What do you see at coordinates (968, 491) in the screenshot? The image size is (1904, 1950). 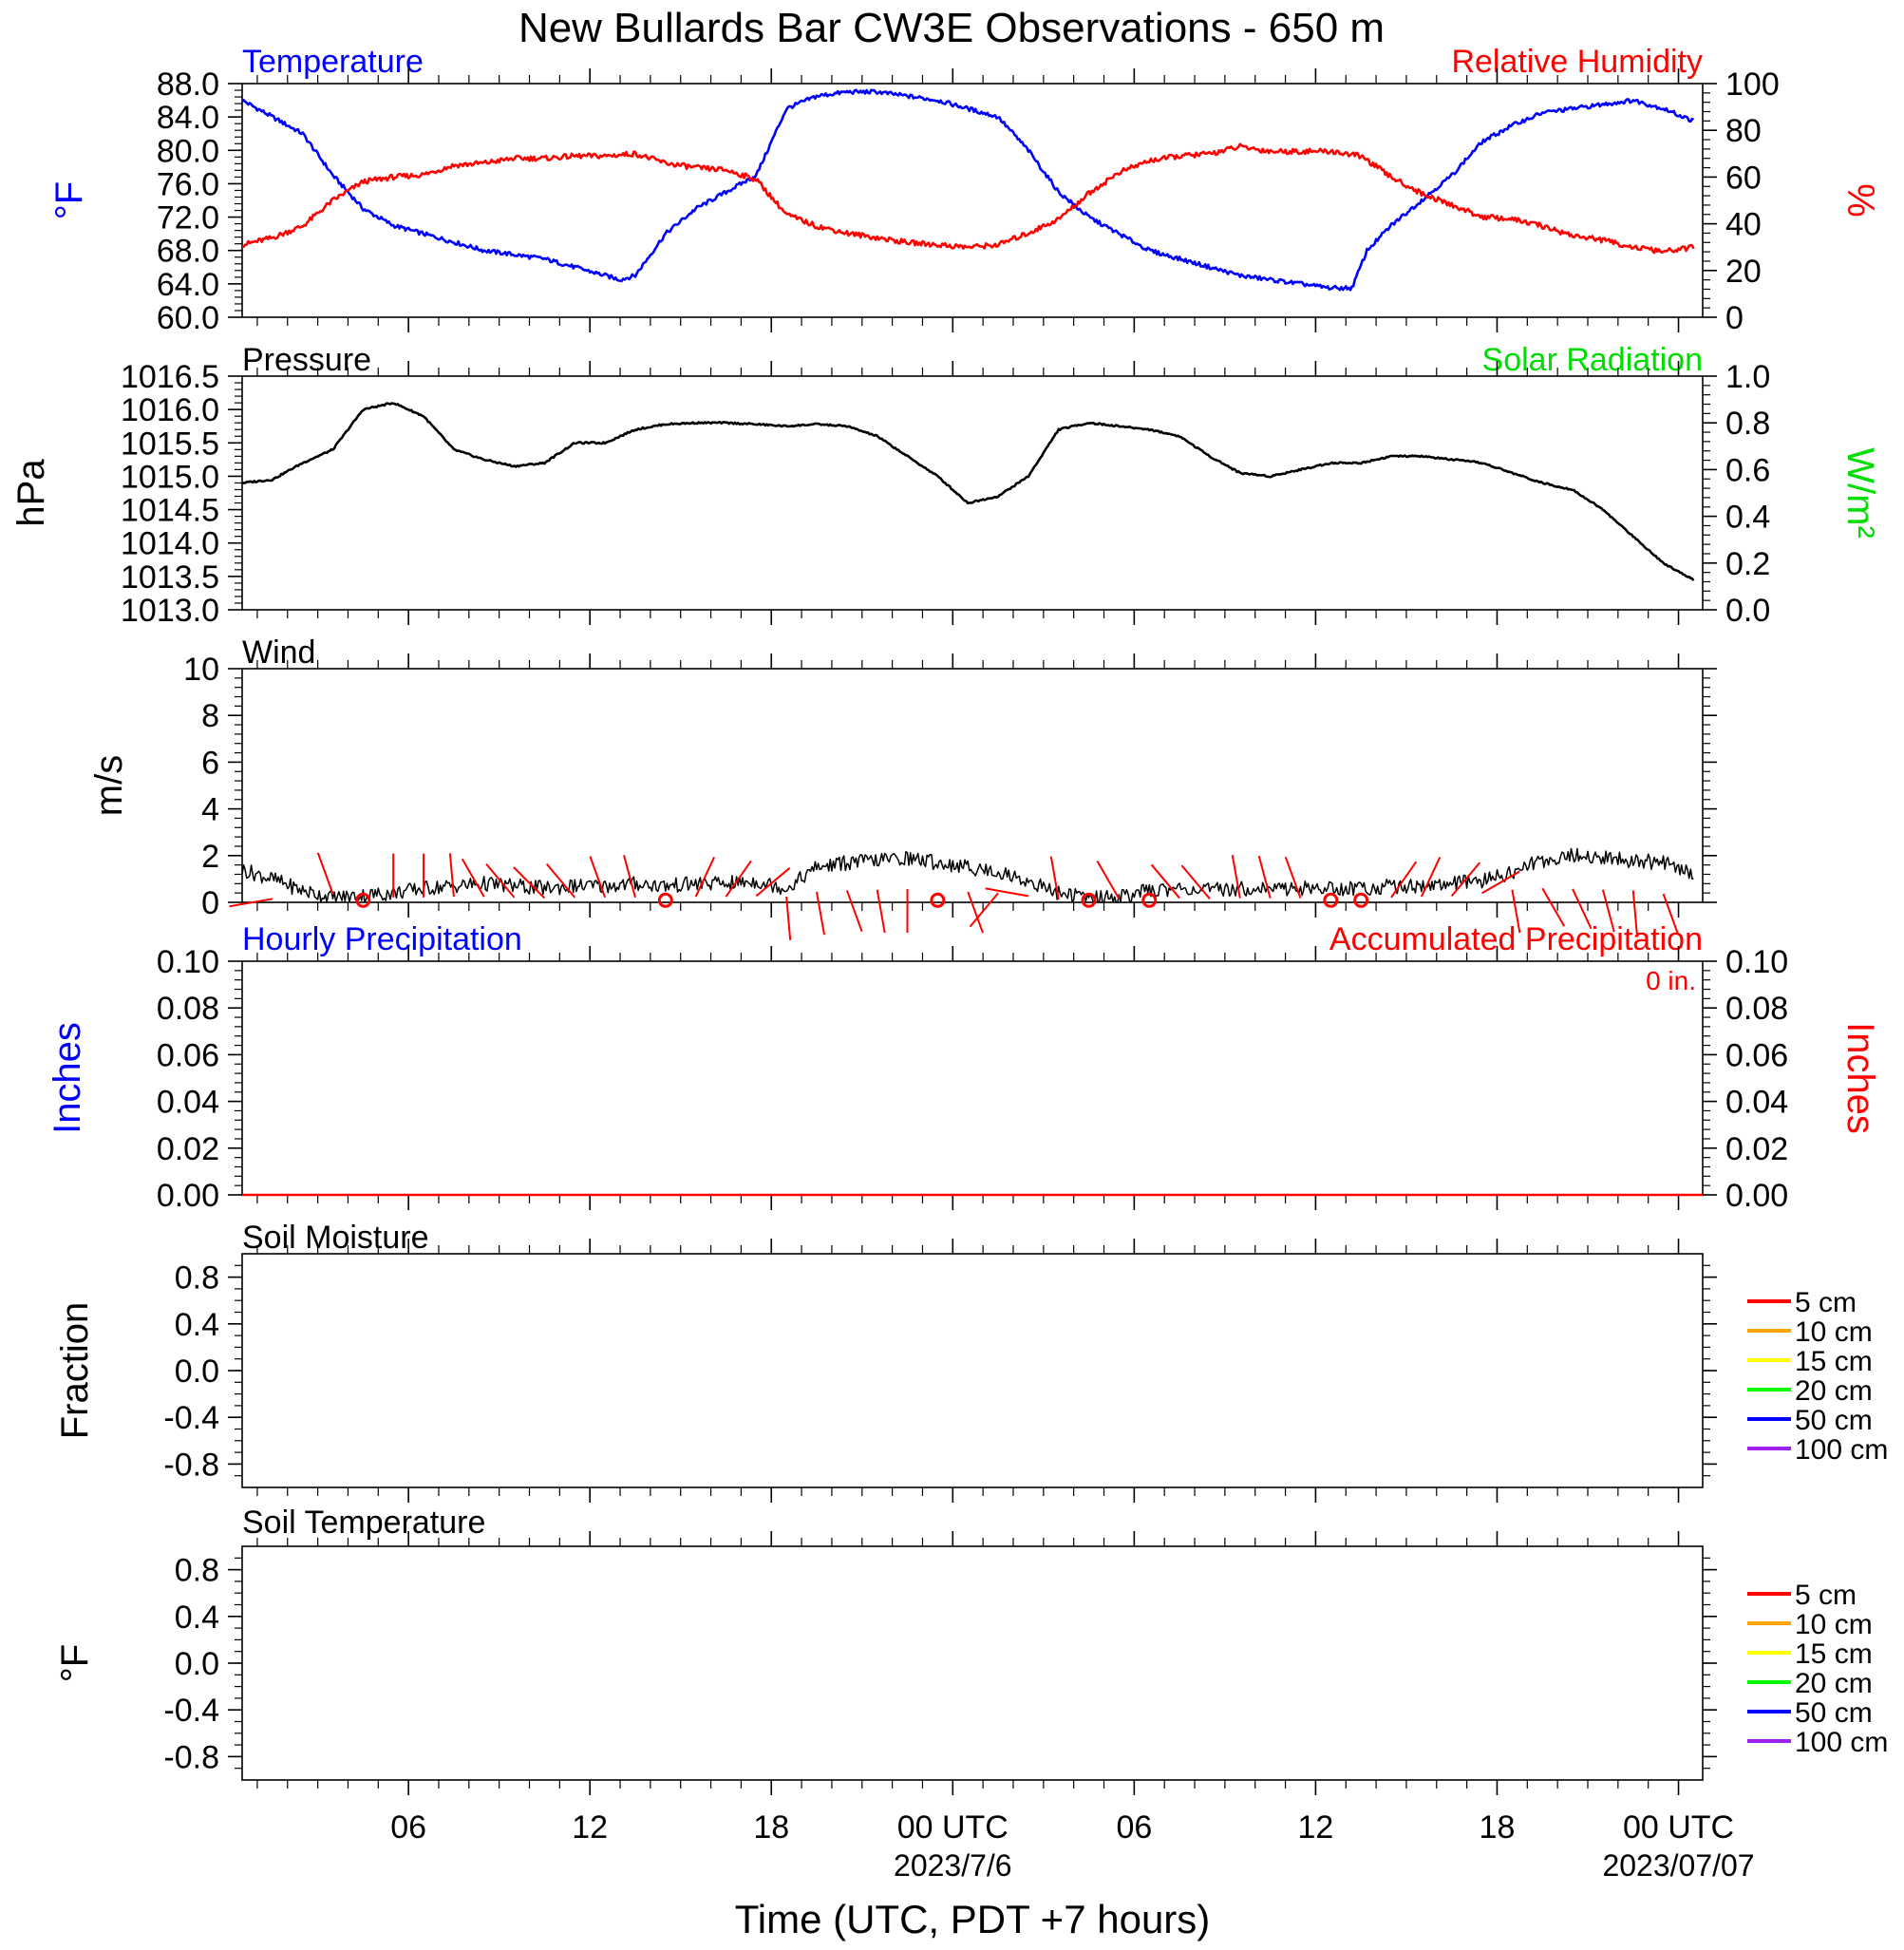 I see `series-pressure` at bounding box center [968, 491].